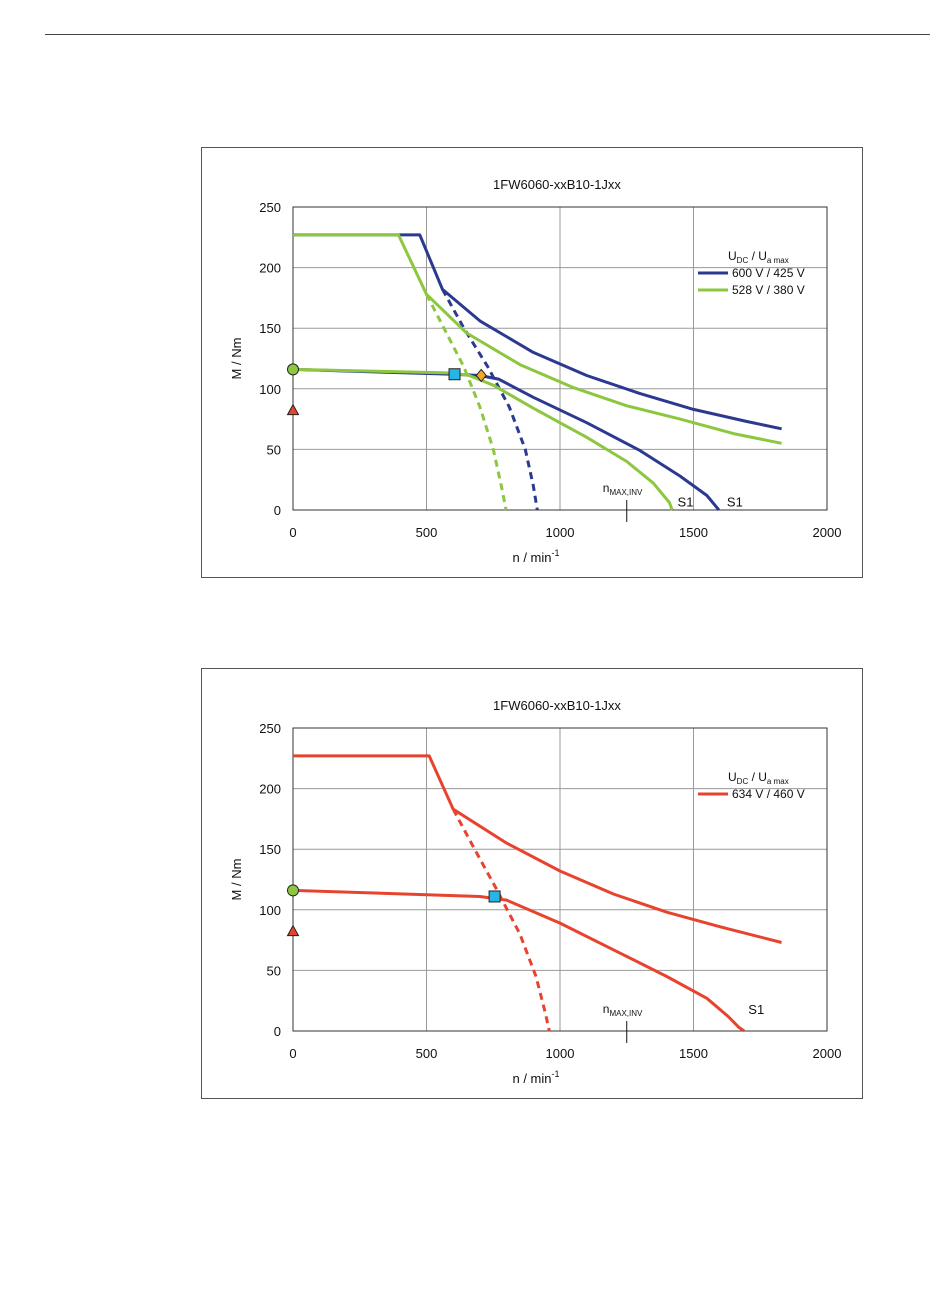 The width and height of the screenshot is (950, 1301). Describe the element at coordinates (768, 794) in the screenshot. I see `legend-entry: 634 V / 460 V` at that location.